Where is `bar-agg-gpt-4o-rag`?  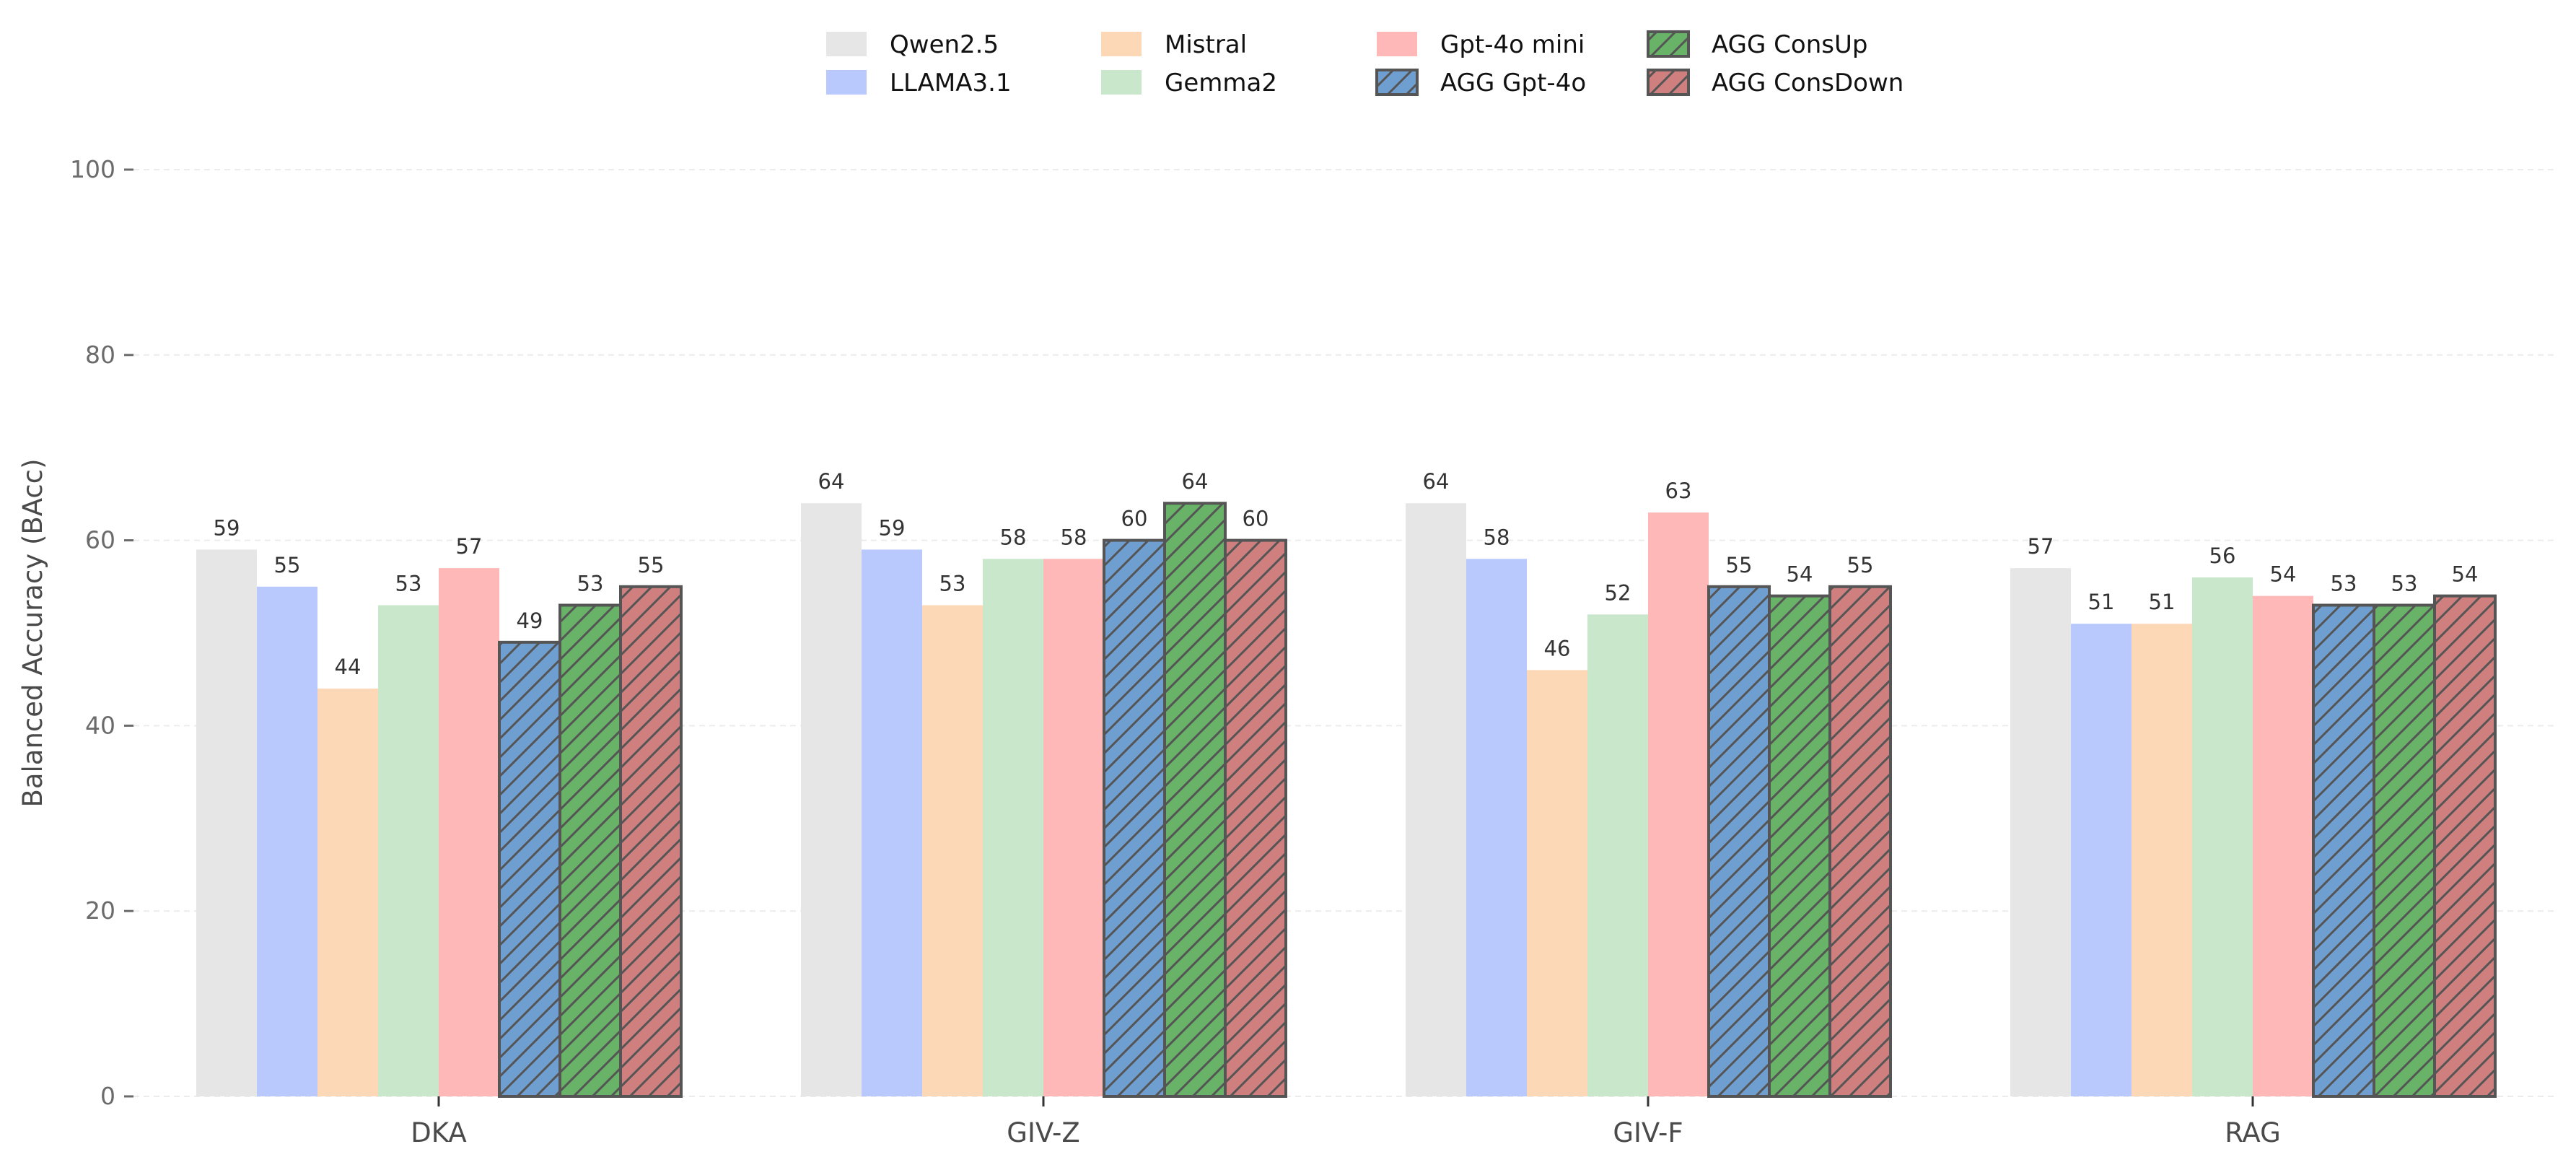
bar-agg-gpt-4o-rag is located at coordinates (2343, 850).